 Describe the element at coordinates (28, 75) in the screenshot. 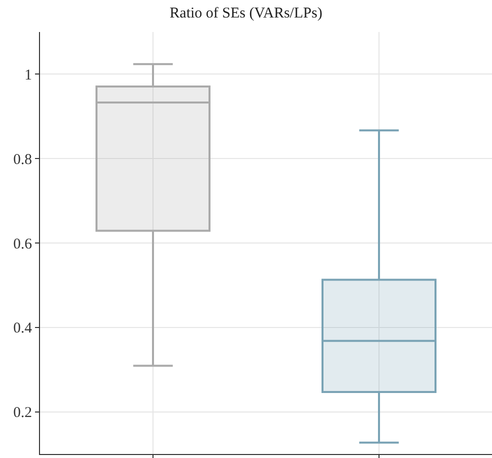

I see `y-tick-label: 1` at that location.